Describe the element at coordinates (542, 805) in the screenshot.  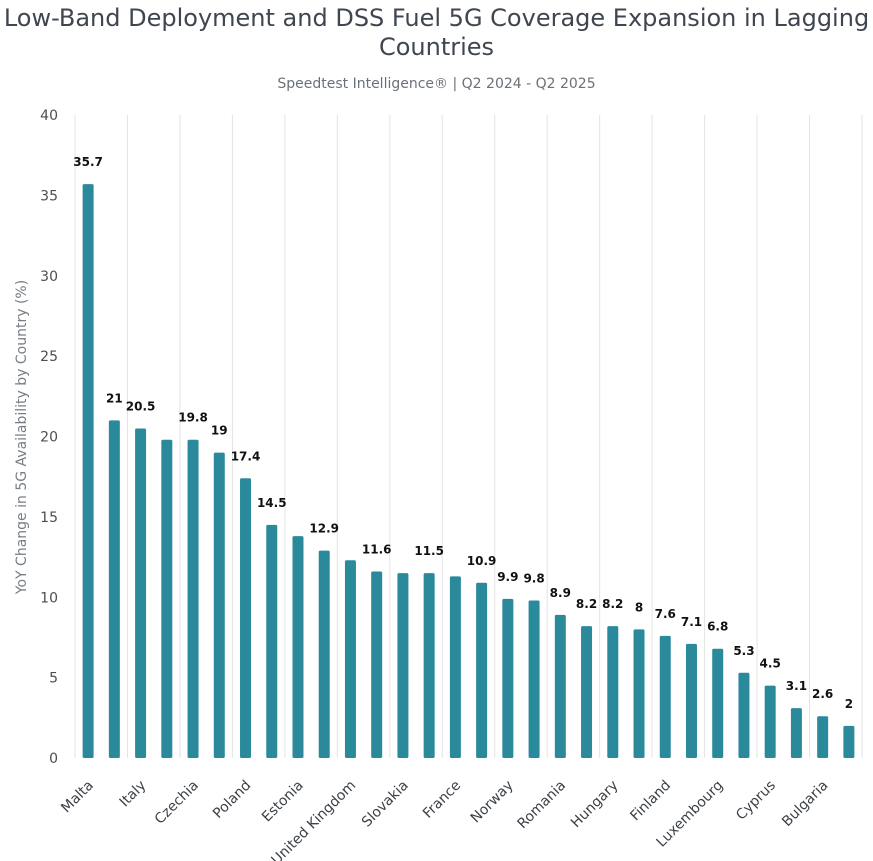
I see `x-tick-label: Romania` at that location.